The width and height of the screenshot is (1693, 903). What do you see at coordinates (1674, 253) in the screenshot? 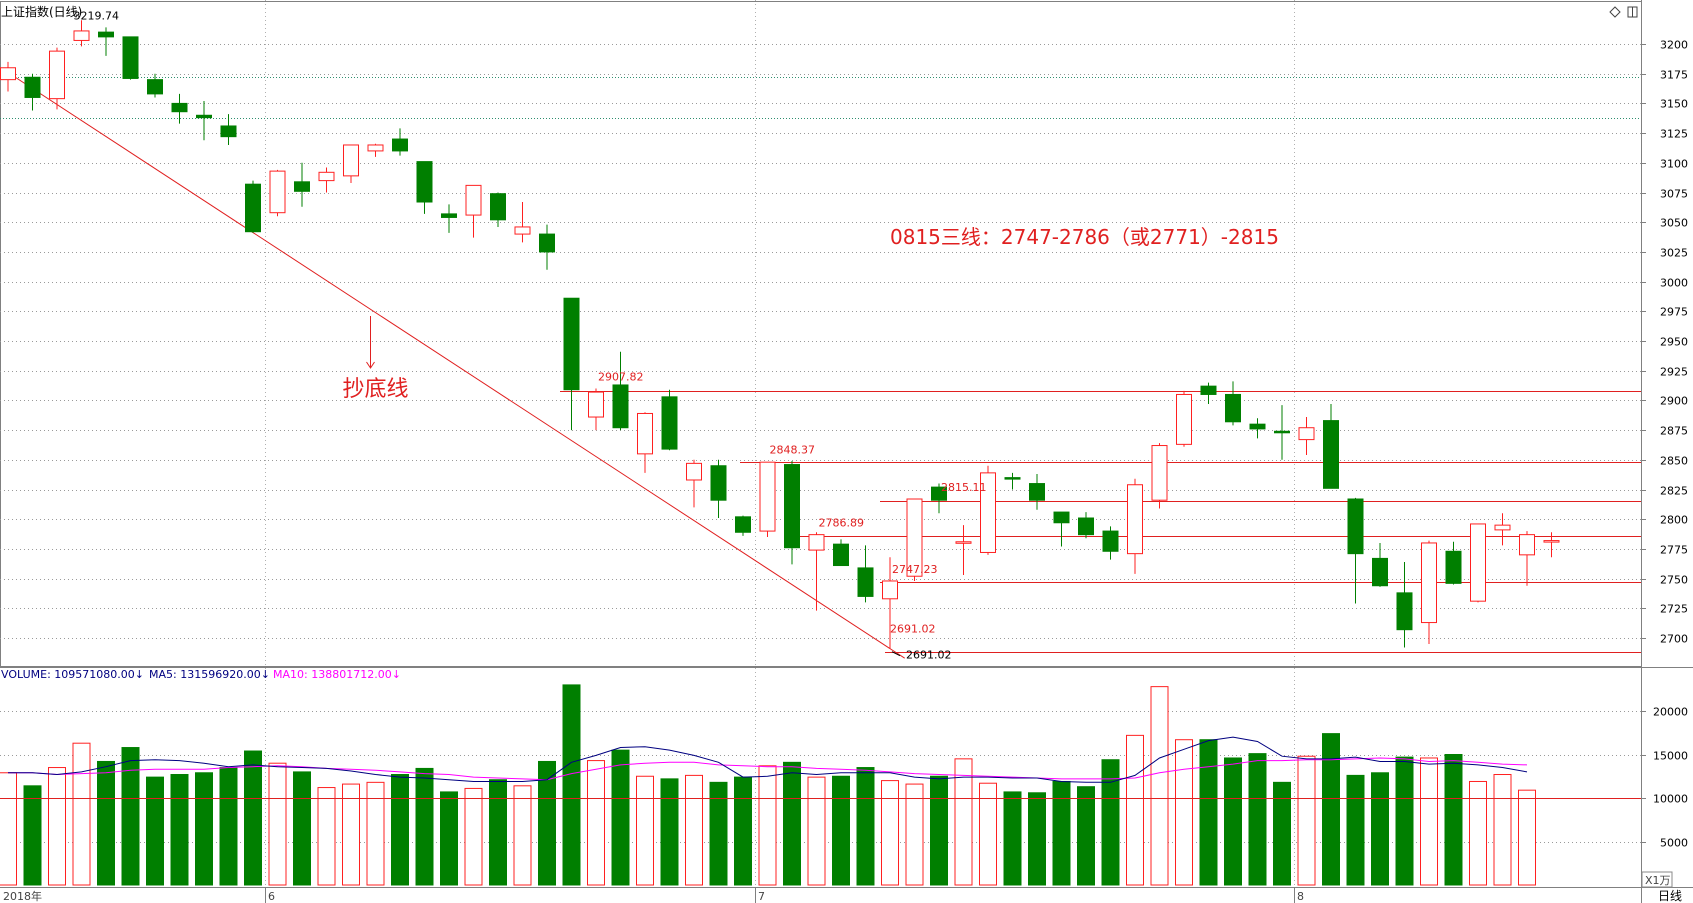
I see `price-tick-label: 3025` at bounding box center [1674, 253].